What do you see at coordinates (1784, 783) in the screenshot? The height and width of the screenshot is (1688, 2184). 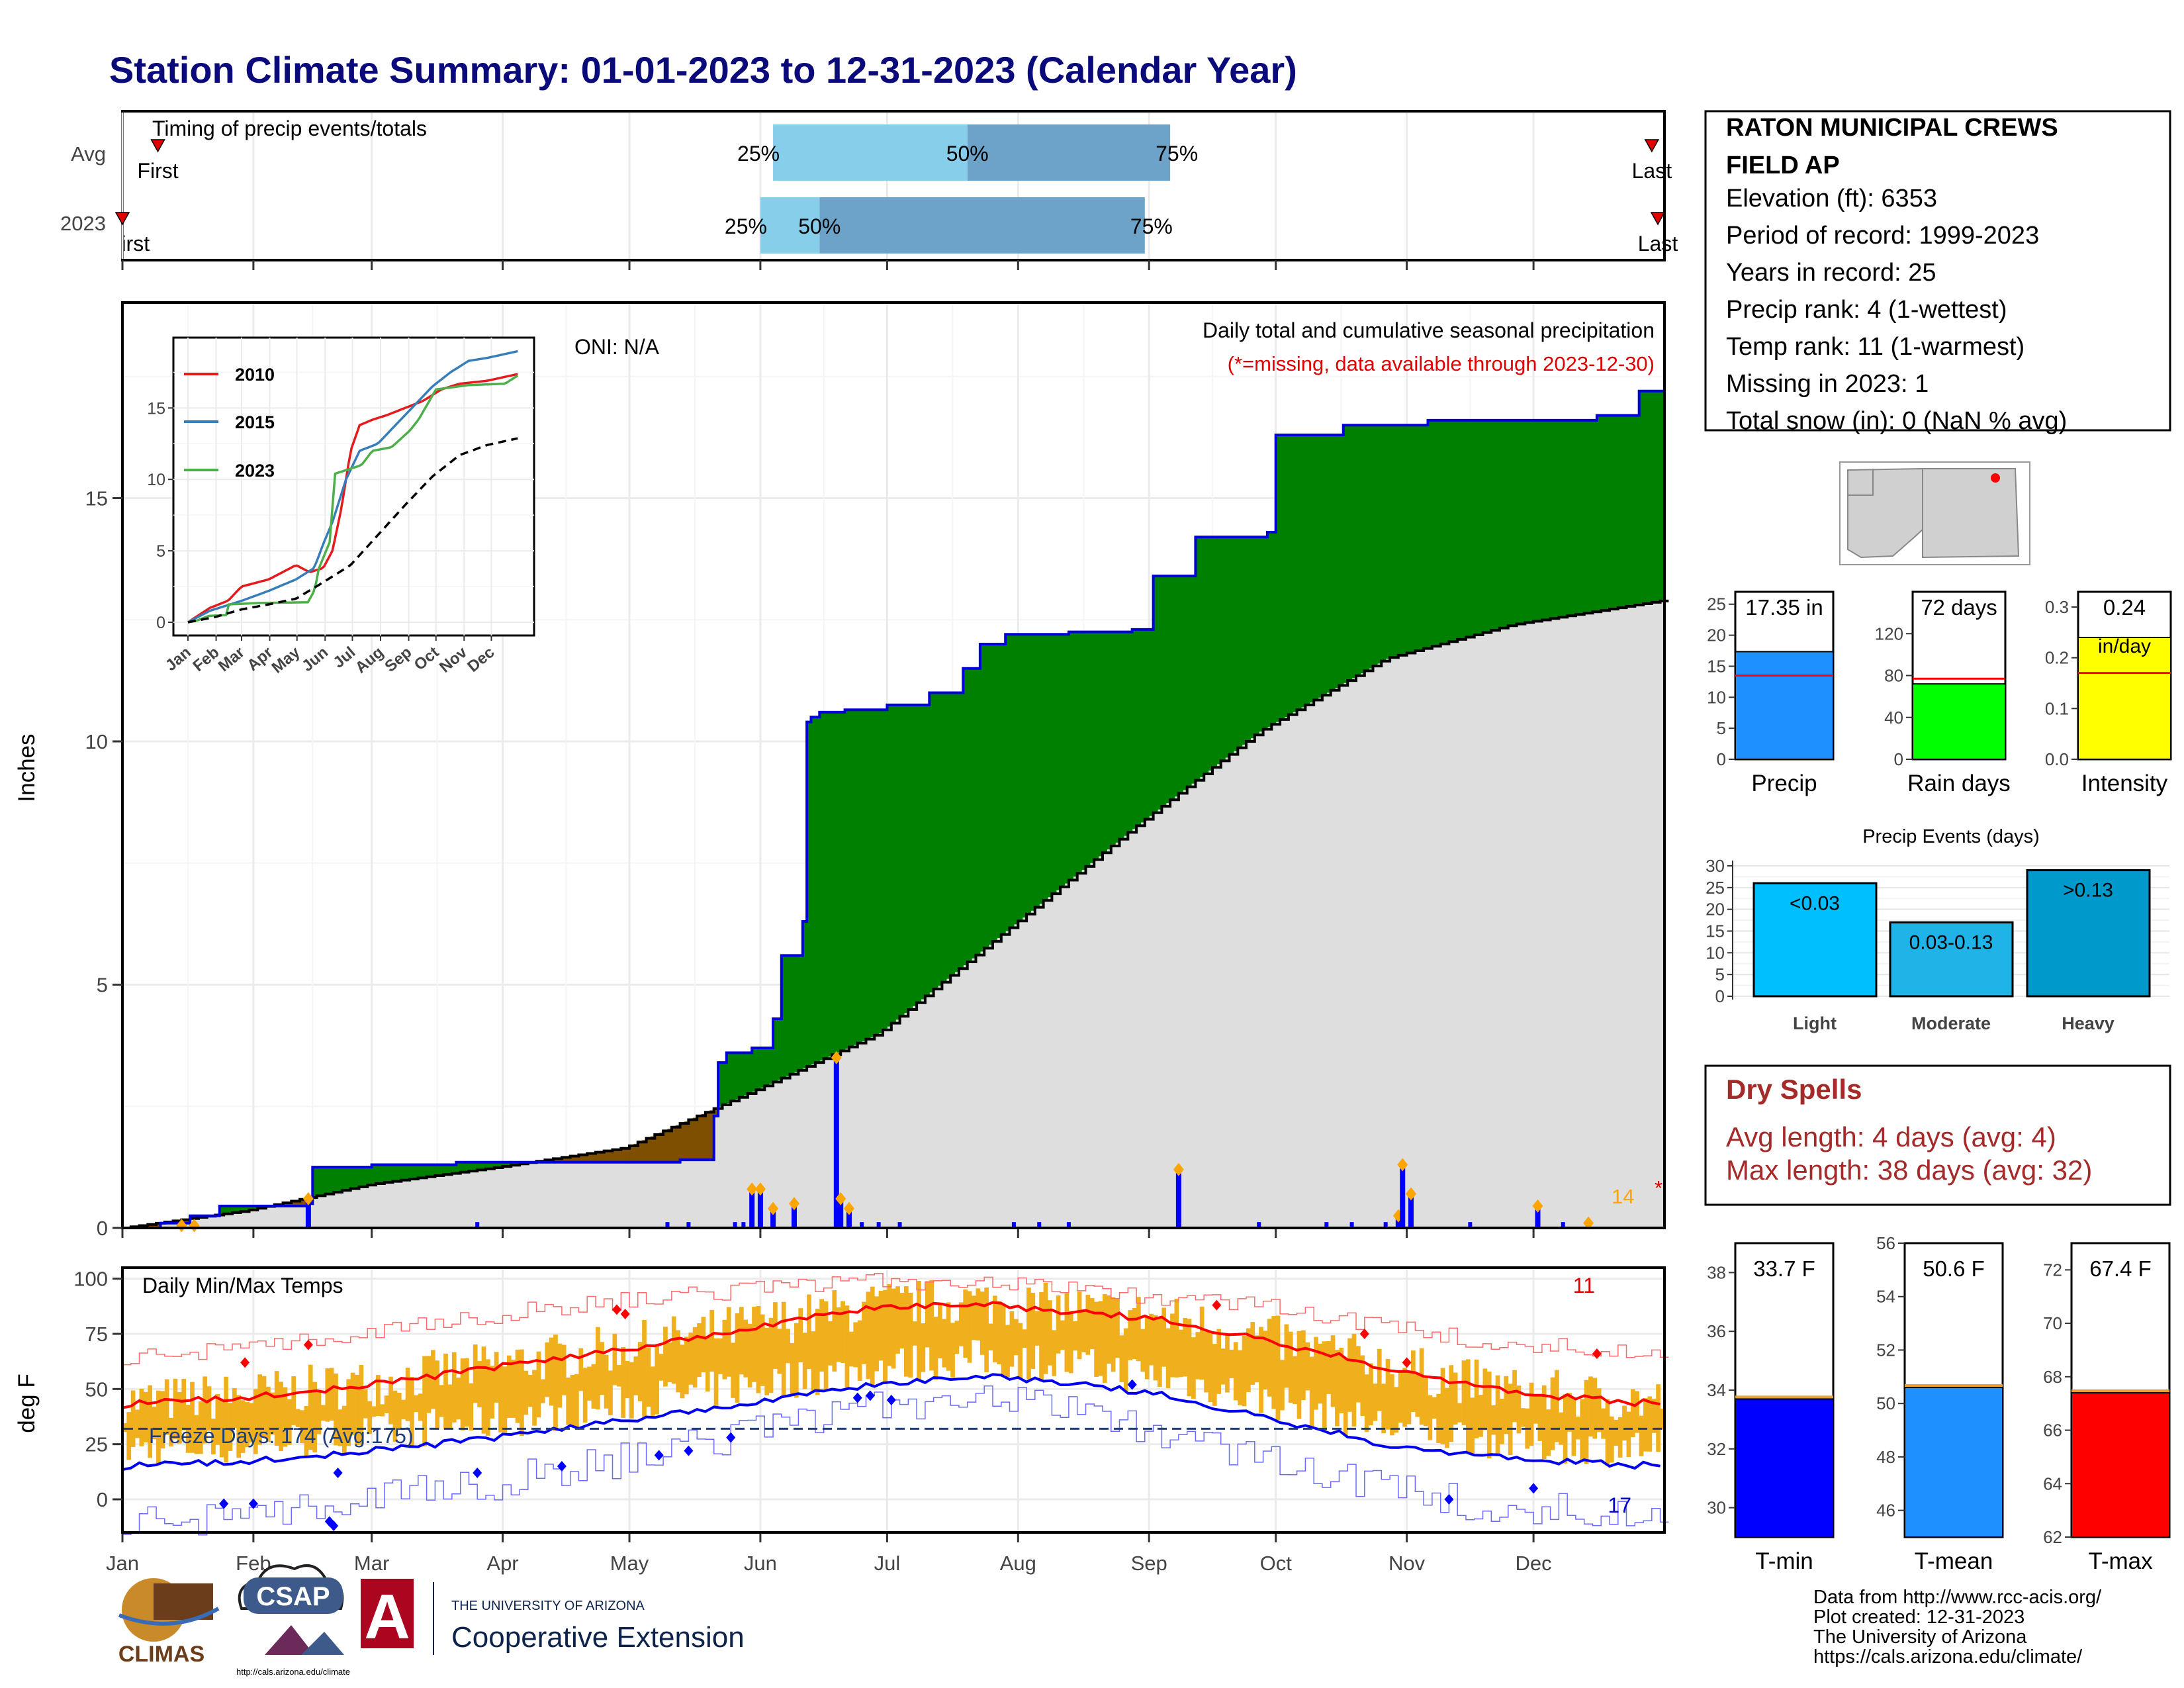 I see `summary-label: Precip` at bounding box center [1784, 783].